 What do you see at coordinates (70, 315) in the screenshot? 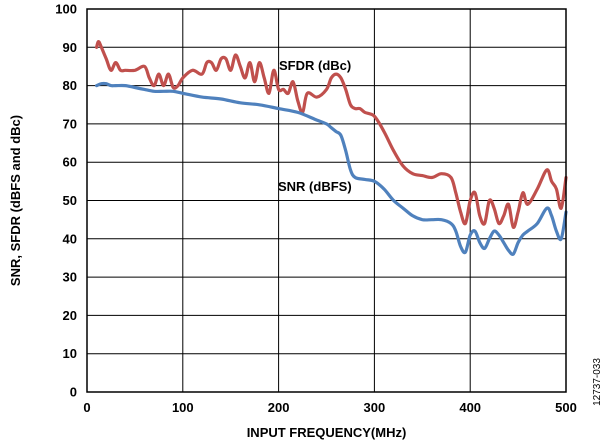
I see `y-tick-label: 20` at bounding box center [70, 315].